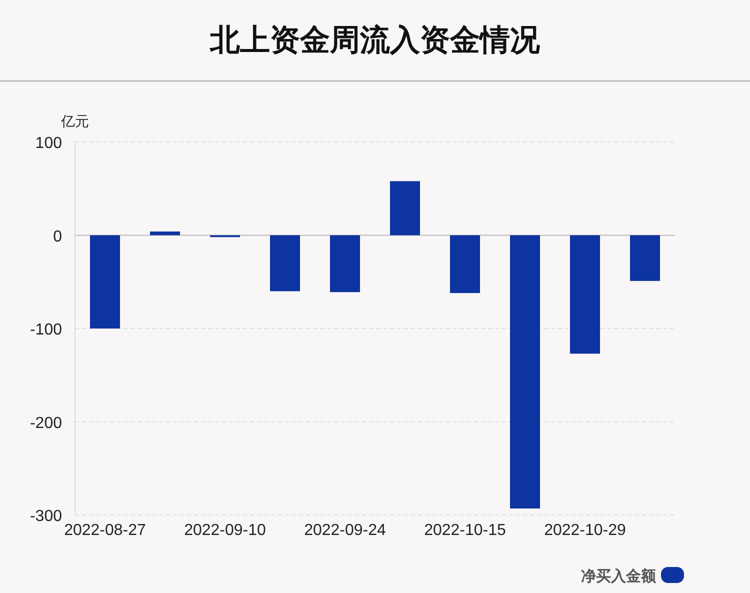  Describe the element at coordinates (619, 576) in the screenshot. I see `legend-label: 净买入金额` at that location.